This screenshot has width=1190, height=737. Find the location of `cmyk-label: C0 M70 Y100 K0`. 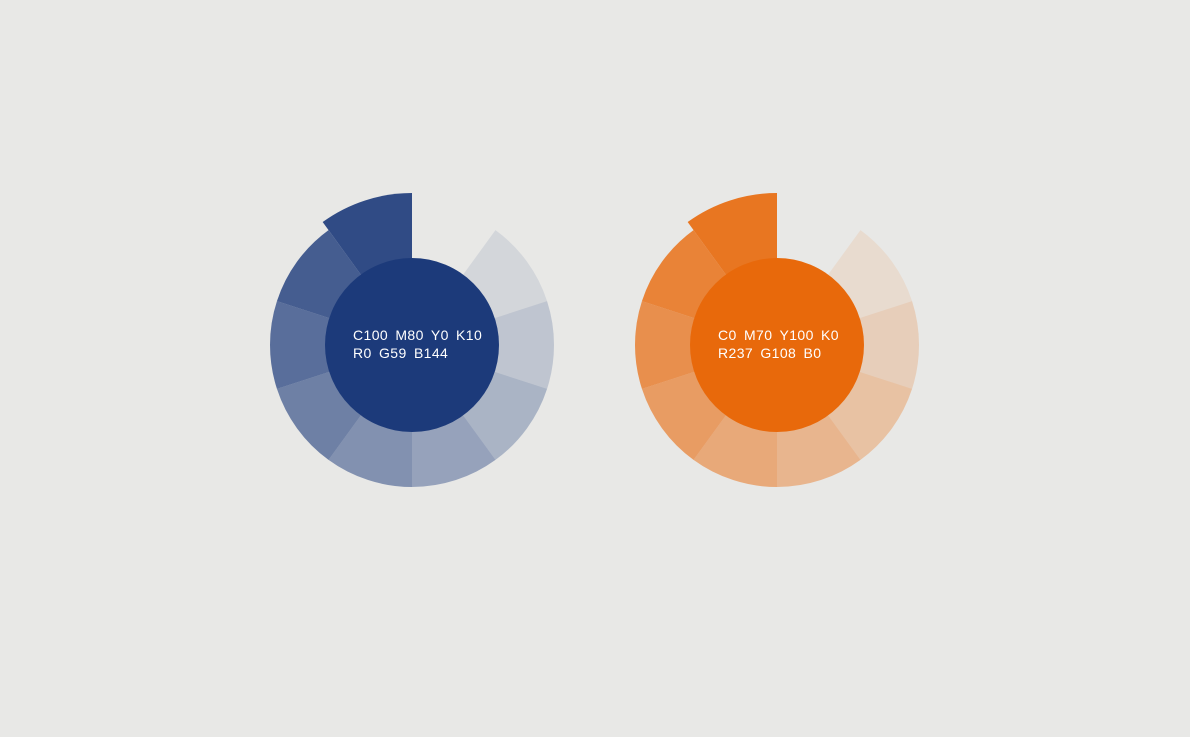

cmyk-label: C0 M70 Y100 K0 is located at coordinates (778, 335).